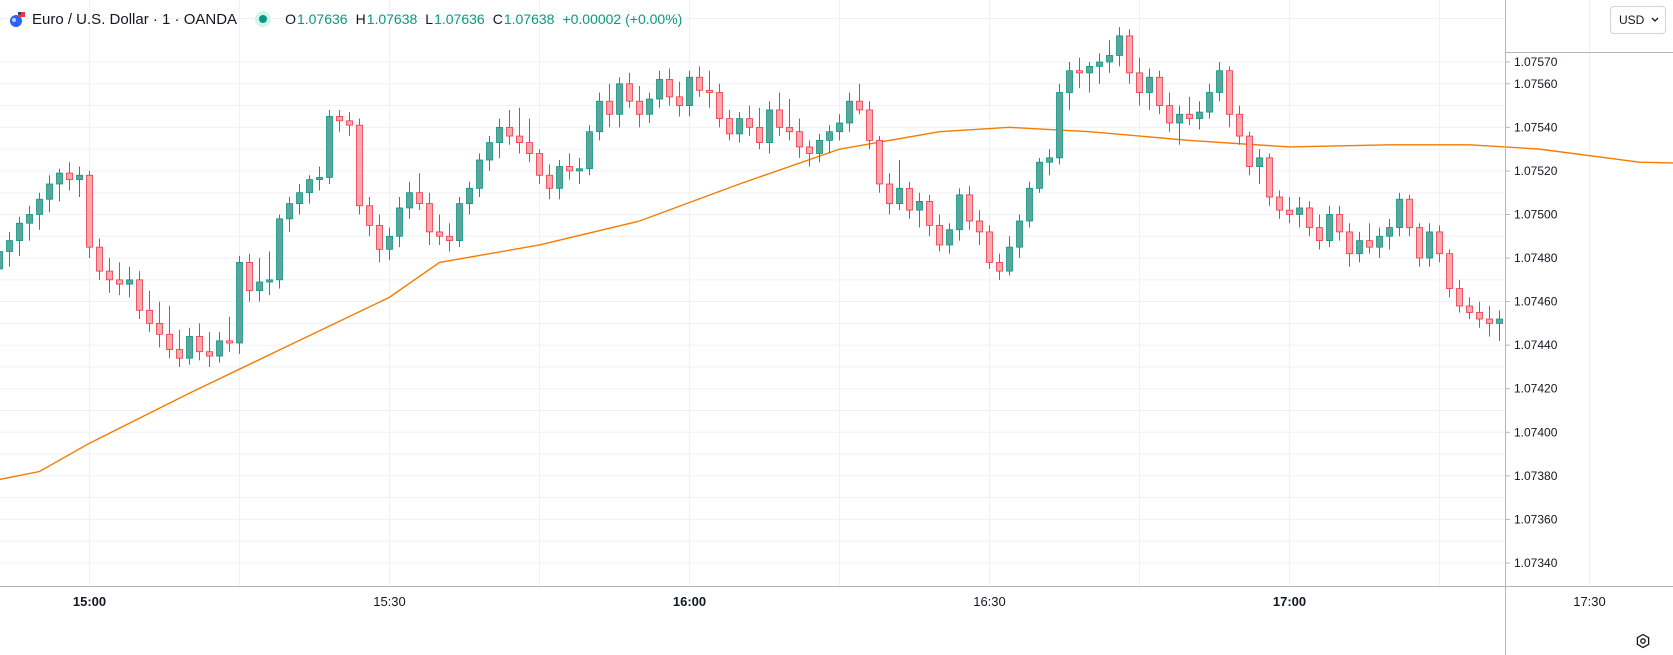 The height and width of the screenshot is (655, 1673). Describe the element at coordinates (1289, 601) in the screenshot. I see `time-tick-label: 17:00` at that location.